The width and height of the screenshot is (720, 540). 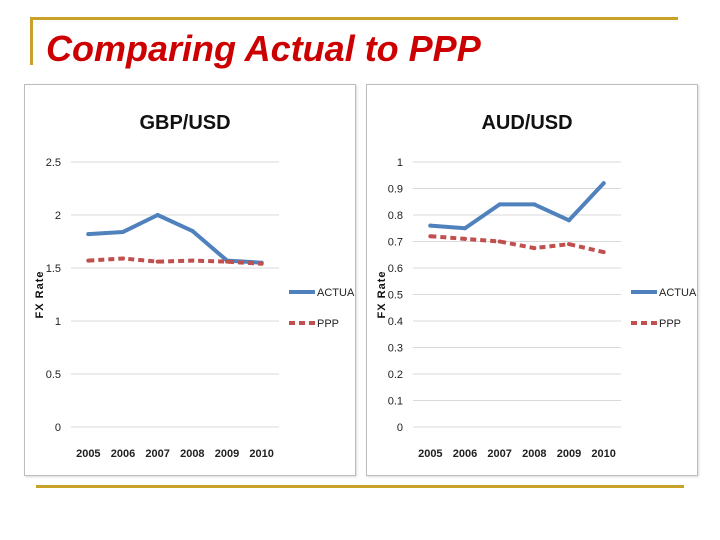 What do you see at coordinates (58, 216) in the screenshot?
I see `y-tick-label: 2` at bounding box center [58, 216].